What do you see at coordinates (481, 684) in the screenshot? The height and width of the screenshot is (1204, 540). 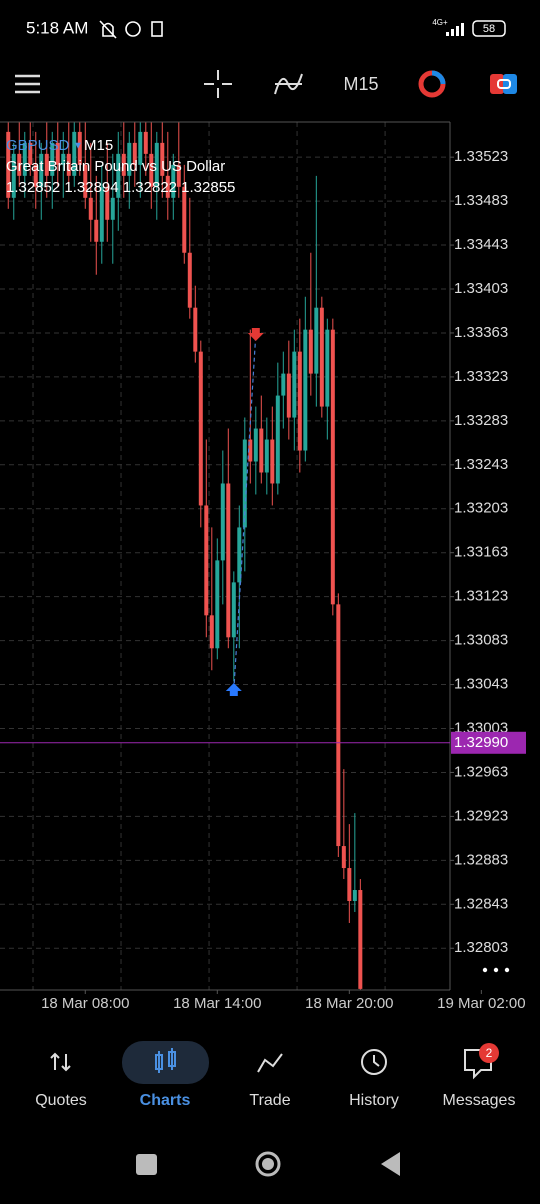 I see `y-tick-label: 1.33043` at bounding box center [481, 684].